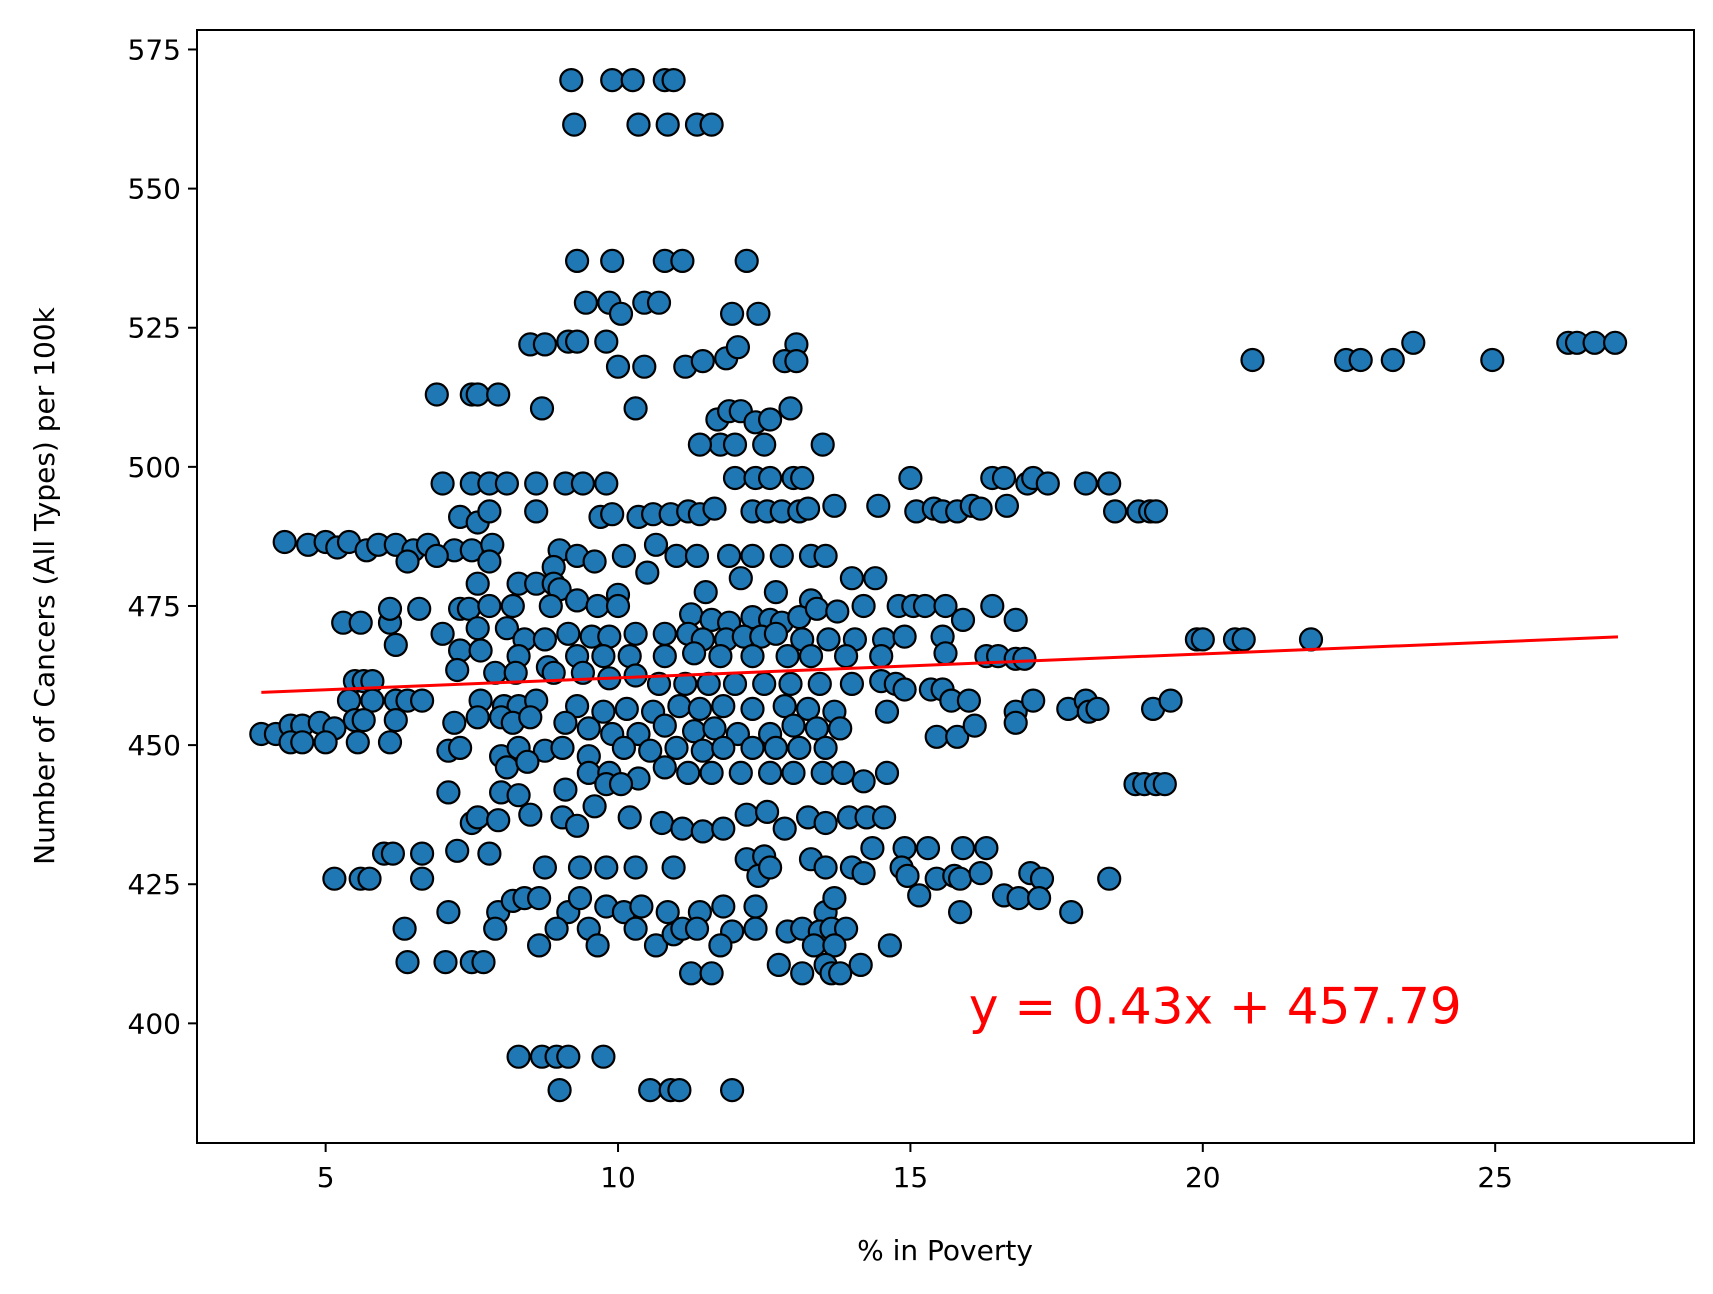 This screenshot has width=1713, height=1294. I want to click on y-axis-label: Number of Cancers (All Types) per 100k, so click(44, 585).